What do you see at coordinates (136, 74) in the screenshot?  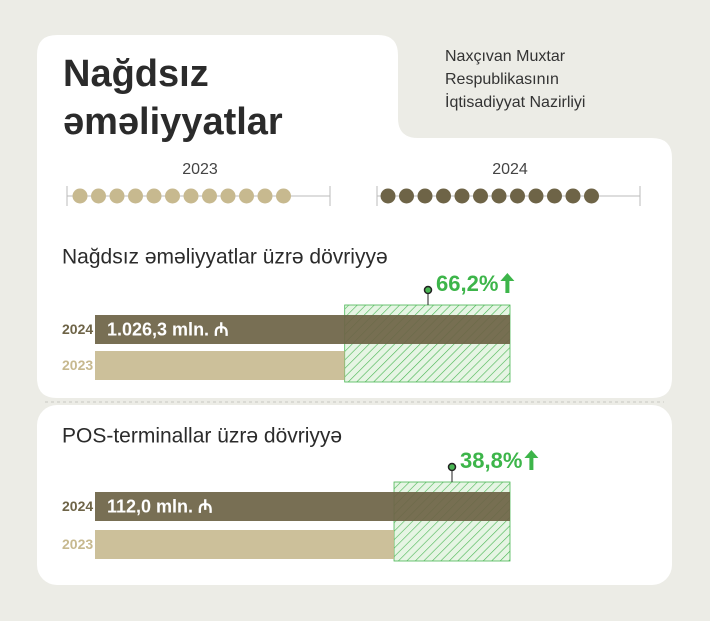 I see `title: Nağdsız` at bounding box center [136, 74].